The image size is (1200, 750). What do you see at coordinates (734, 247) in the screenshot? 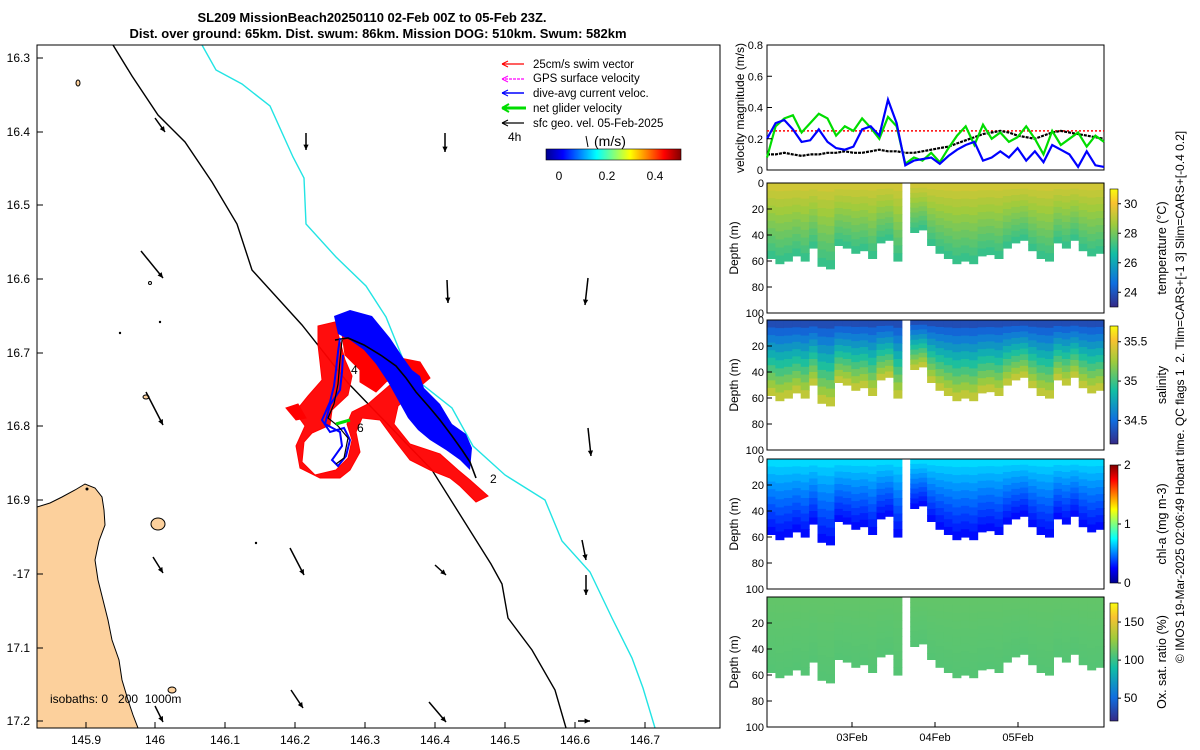
I see `section-ylabel: Depth (m)` at bounding box center [734, 247].